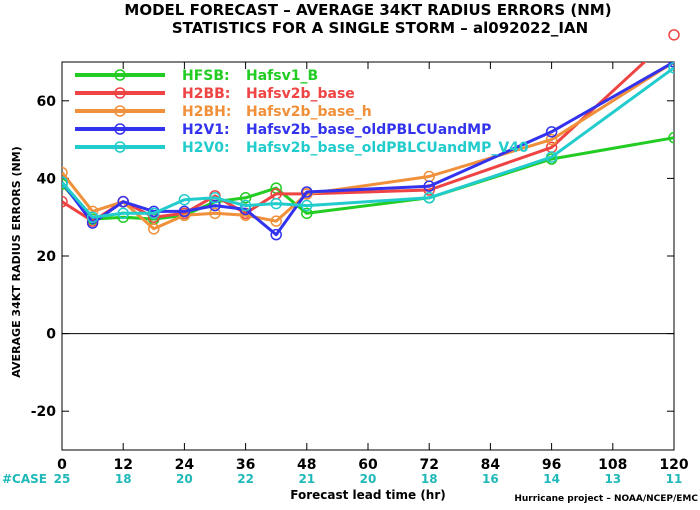  I want to click on y-tick-label: 20, so click(47, 257).